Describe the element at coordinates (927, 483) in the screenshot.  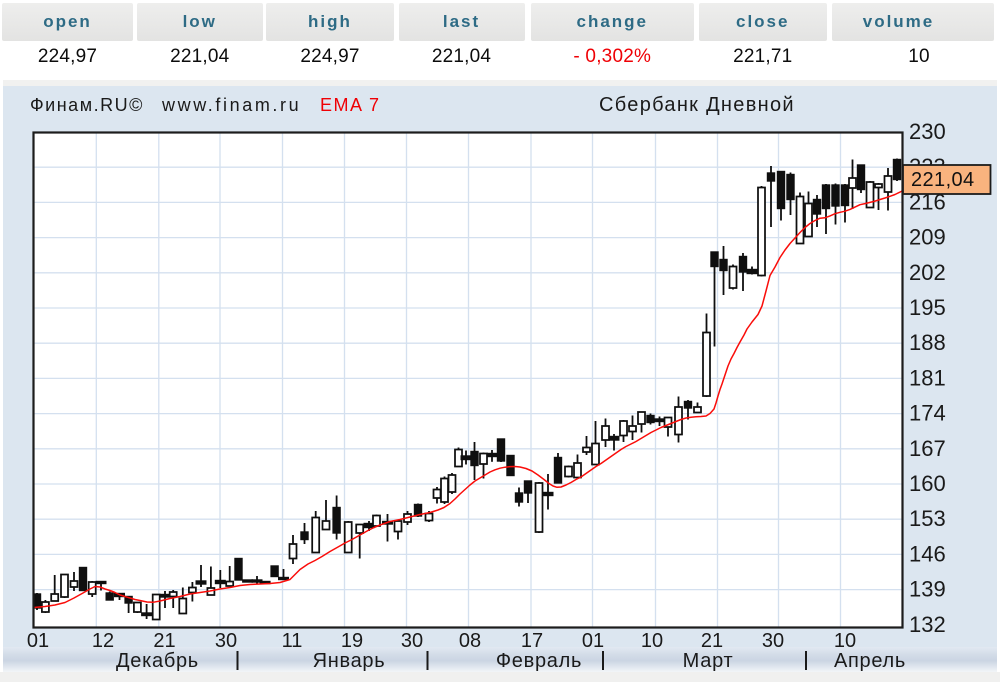
I see `svg-text: 160` at that location.